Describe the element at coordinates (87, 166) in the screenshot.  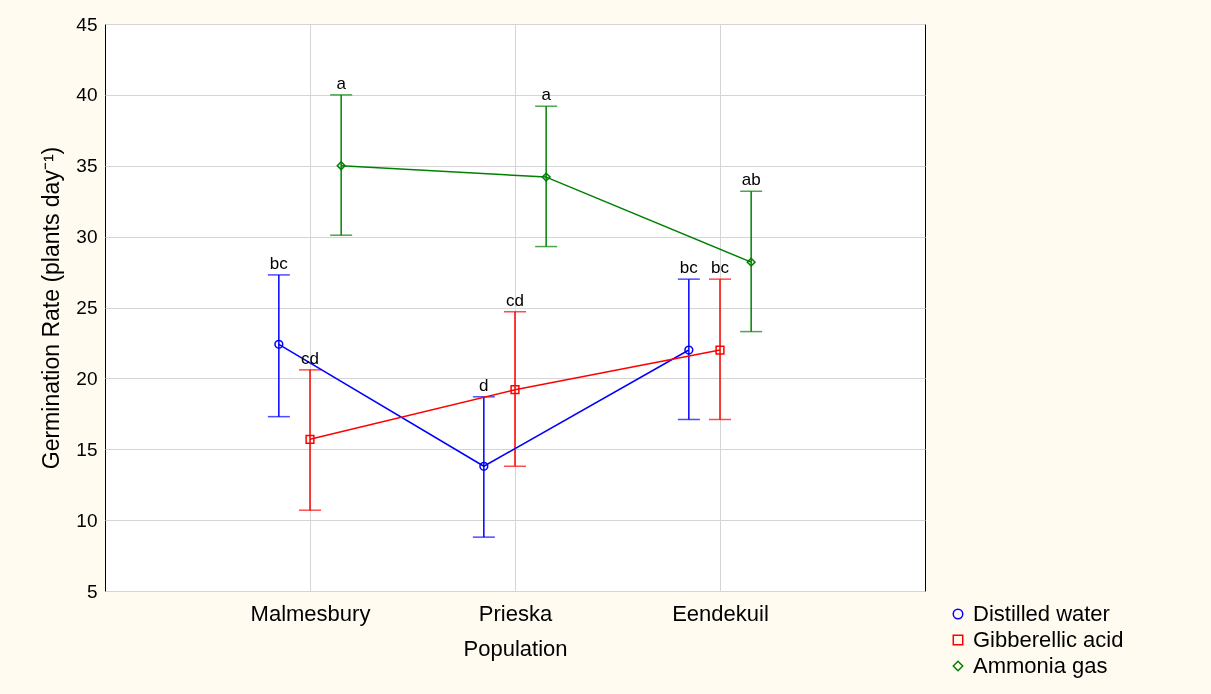
I see `y-tick-label: 35` at that location.